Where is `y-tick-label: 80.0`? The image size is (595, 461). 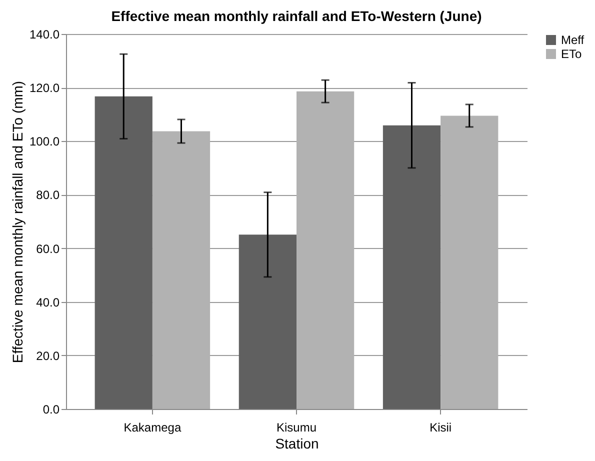 y-tick-label: 80.0 is located at coordinates (48, 195).